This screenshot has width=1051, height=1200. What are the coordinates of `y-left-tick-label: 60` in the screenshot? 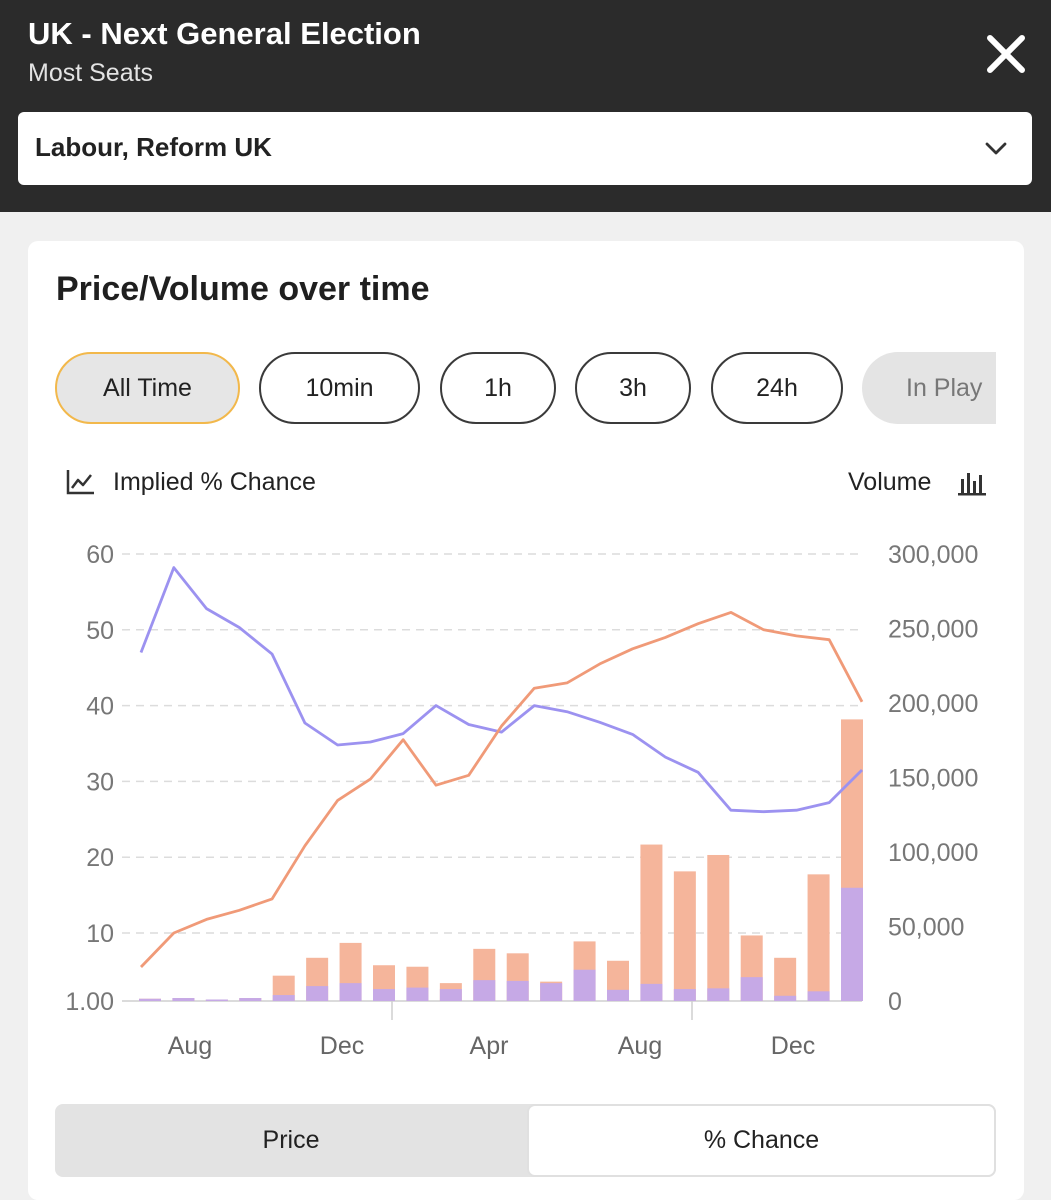 It's located at (100, 555).